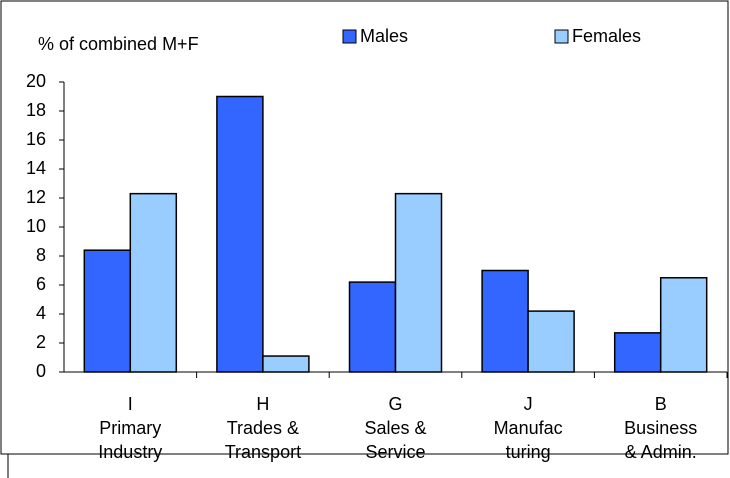 This screenshot has width=730, height=478. Describe the element at coordinates (36, 197) in the screenshot. I see `y-tick-label: 12` at that location.